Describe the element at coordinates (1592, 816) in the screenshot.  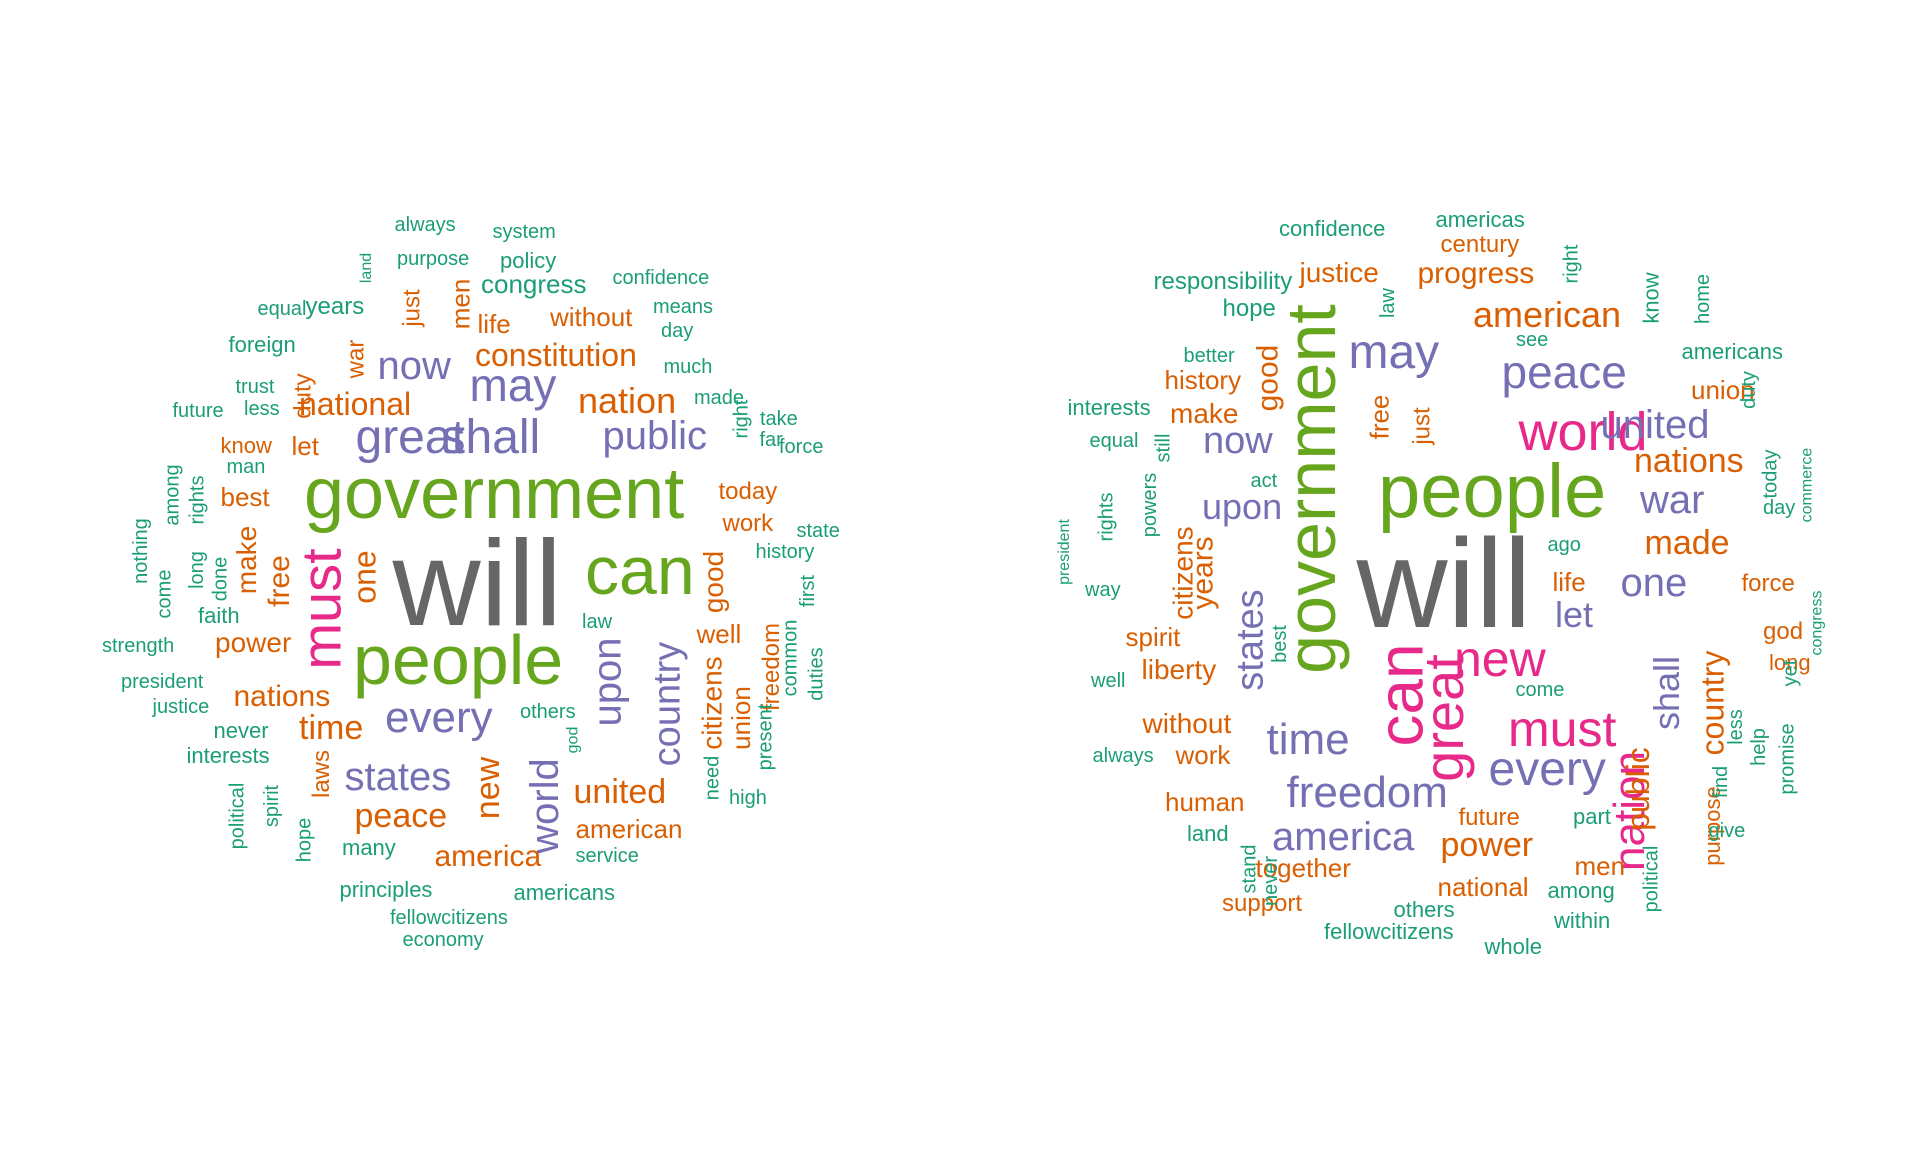
I see `word-part: part` at that location.